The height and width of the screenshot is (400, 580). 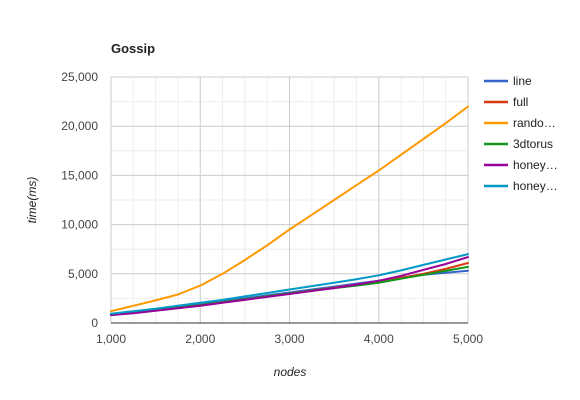 I want to click on y-tick-label: 20,000, so click(x=79, y=126).